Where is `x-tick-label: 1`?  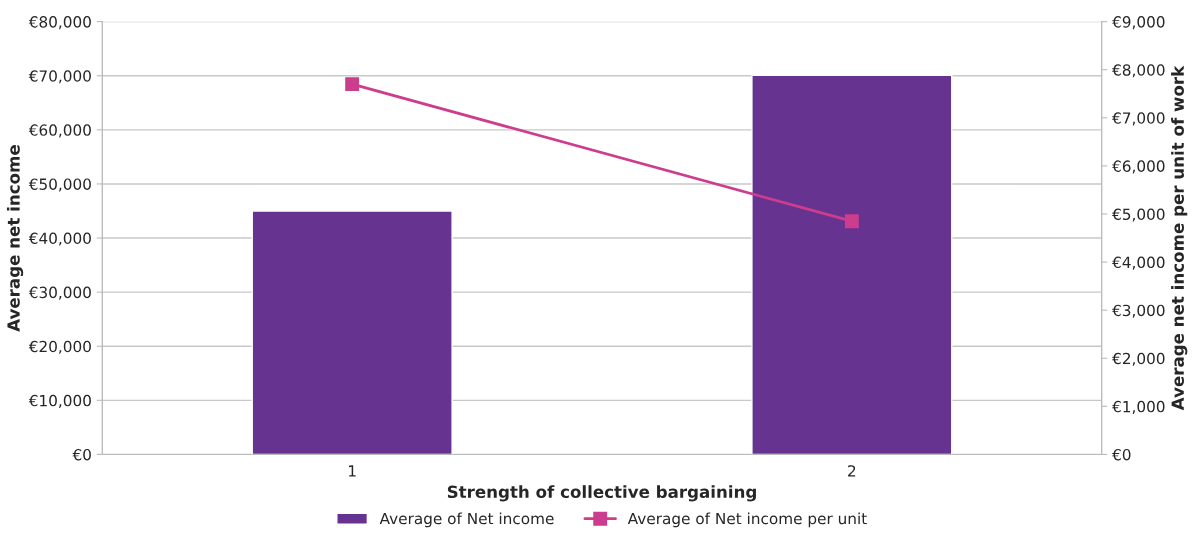
x-tick-label: 1 is located at coordinates (352, 471).